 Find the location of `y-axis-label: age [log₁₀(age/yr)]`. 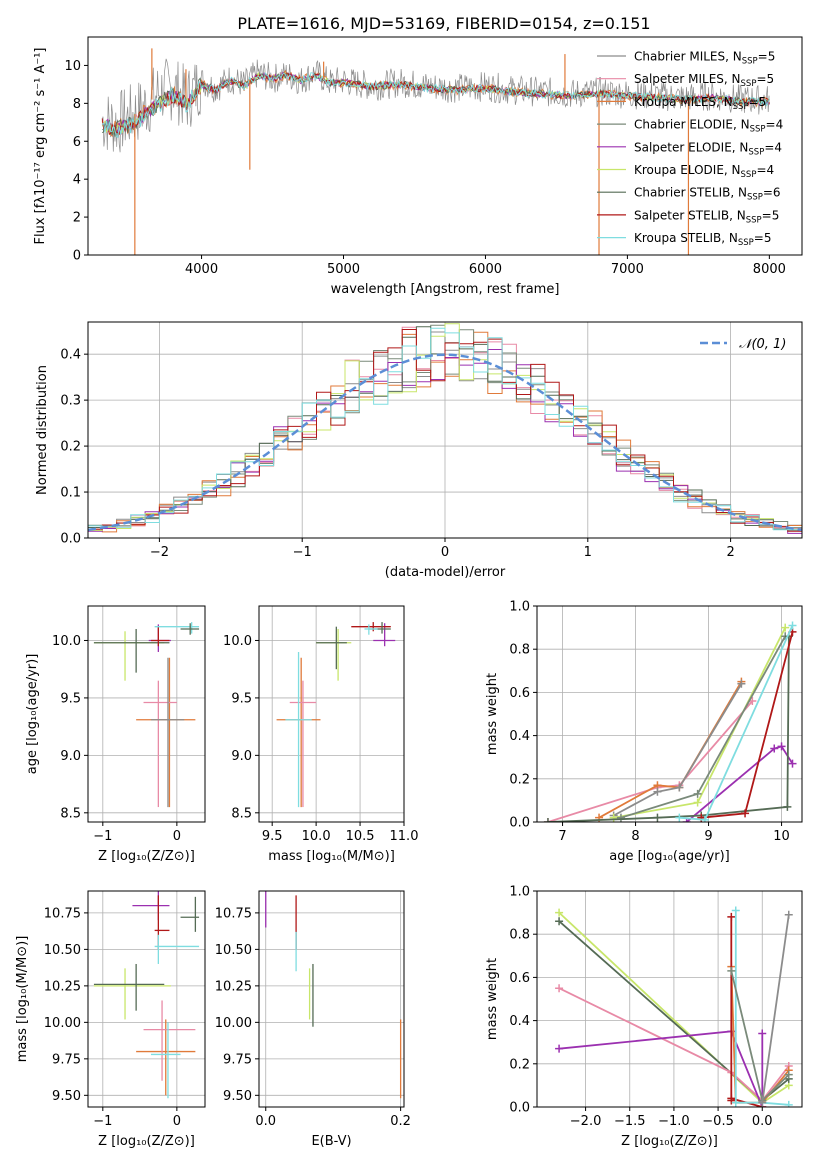

y-axis-label: age [log₁₀(age/yr)] is located at coordinates (32, 714).